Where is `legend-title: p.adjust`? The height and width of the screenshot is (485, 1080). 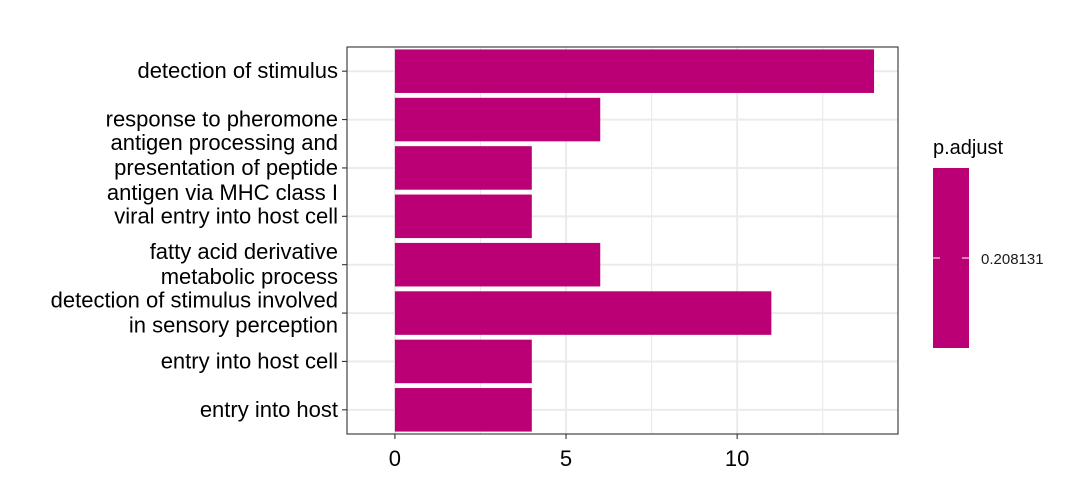 legend-title: p.adjust is located at coordinates (968, 148).